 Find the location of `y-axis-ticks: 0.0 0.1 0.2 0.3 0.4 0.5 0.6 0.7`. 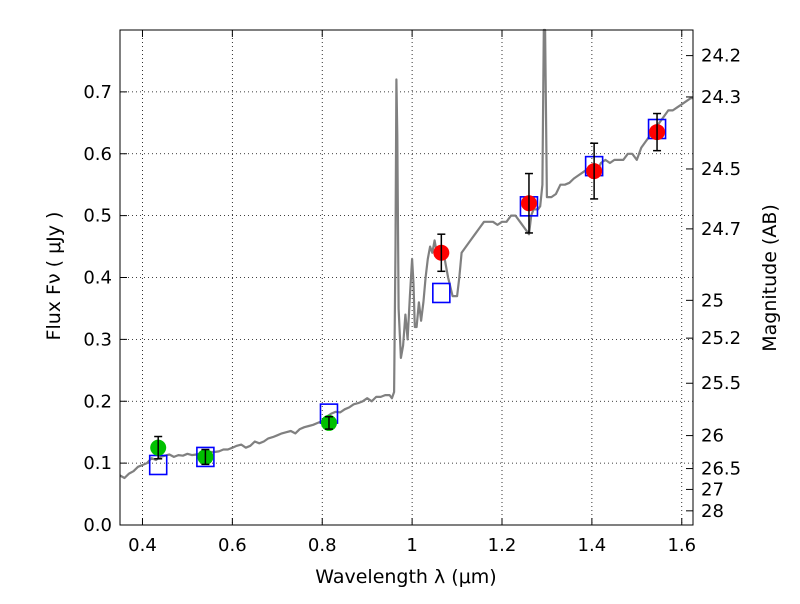

y-axis-ticks: 0.0 0.1 0.2 0.3 0.4 0.5 0.6 0.7 is located at coordinates (105, 309).